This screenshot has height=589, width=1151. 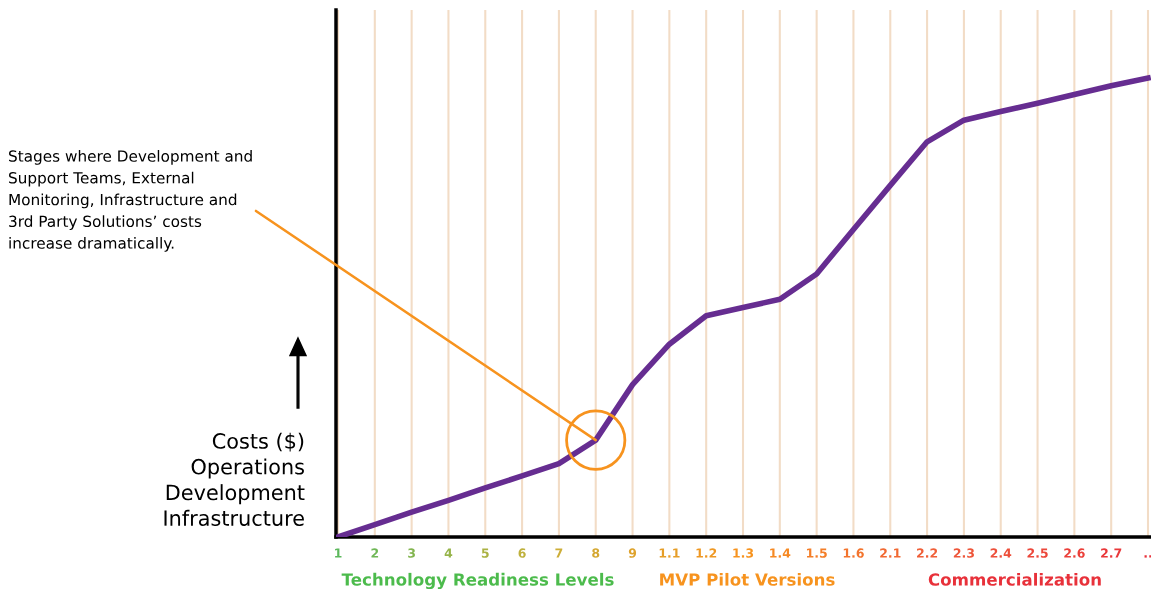 I want to click on x-tick-label: 2.4, so click(x=1001, y=553).